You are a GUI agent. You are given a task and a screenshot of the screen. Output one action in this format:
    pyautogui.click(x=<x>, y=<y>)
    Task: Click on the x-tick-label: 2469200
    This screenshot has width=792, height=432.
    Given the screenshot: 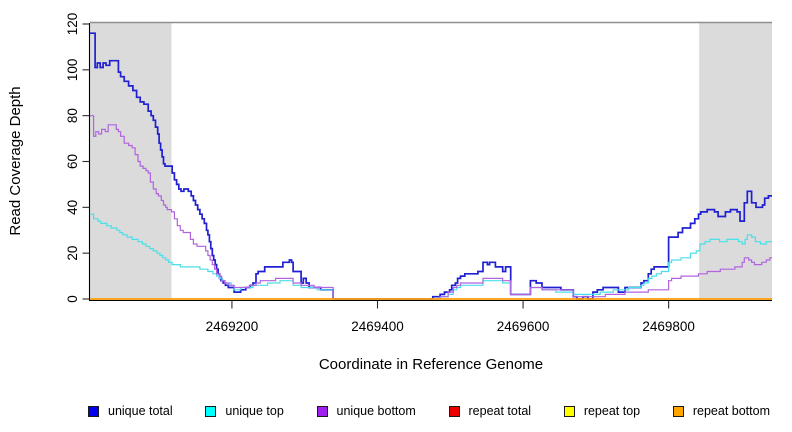 What is the action you would take?
    pyautogui.click(x=232, y=326)
    